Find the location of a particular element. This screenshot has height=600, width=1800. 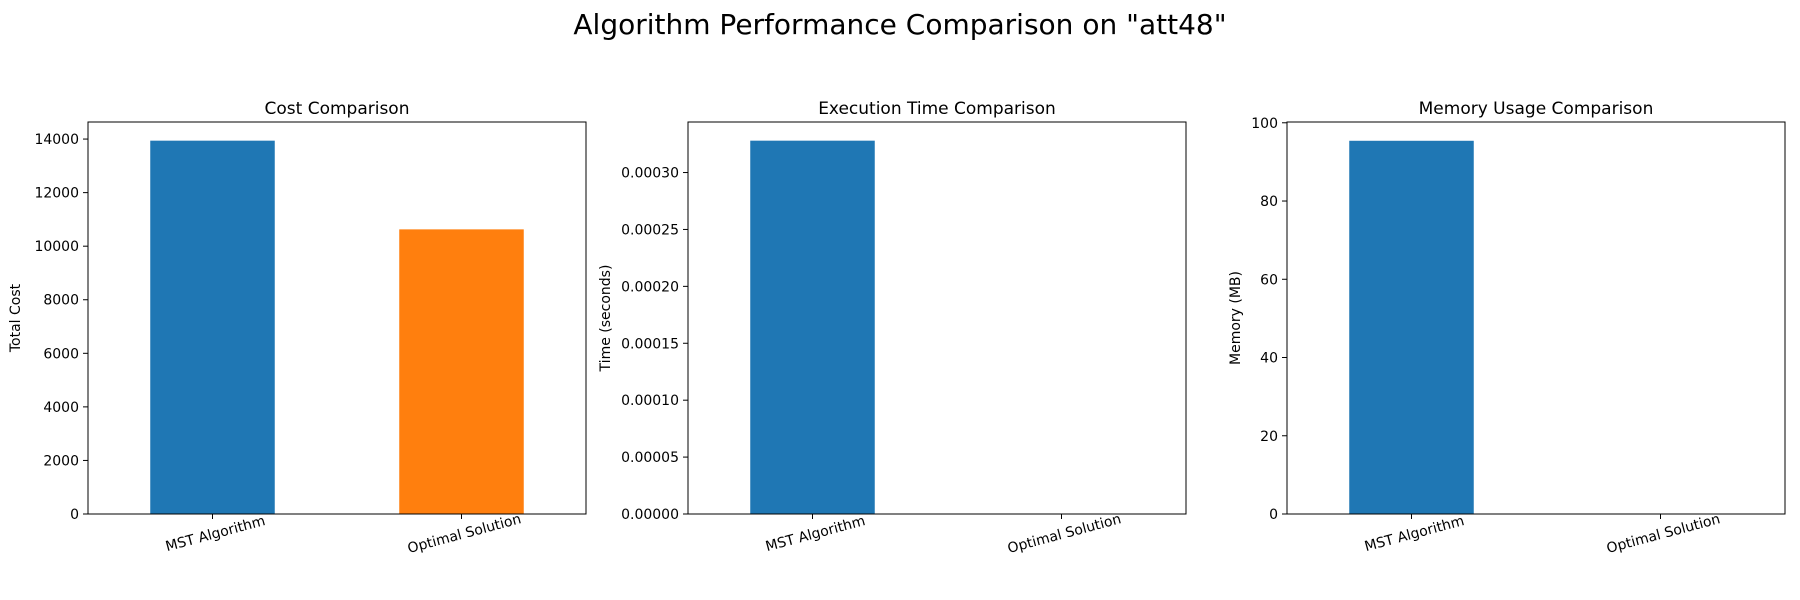

y-tick-label: 20 is located at coordinates (1269, 437).